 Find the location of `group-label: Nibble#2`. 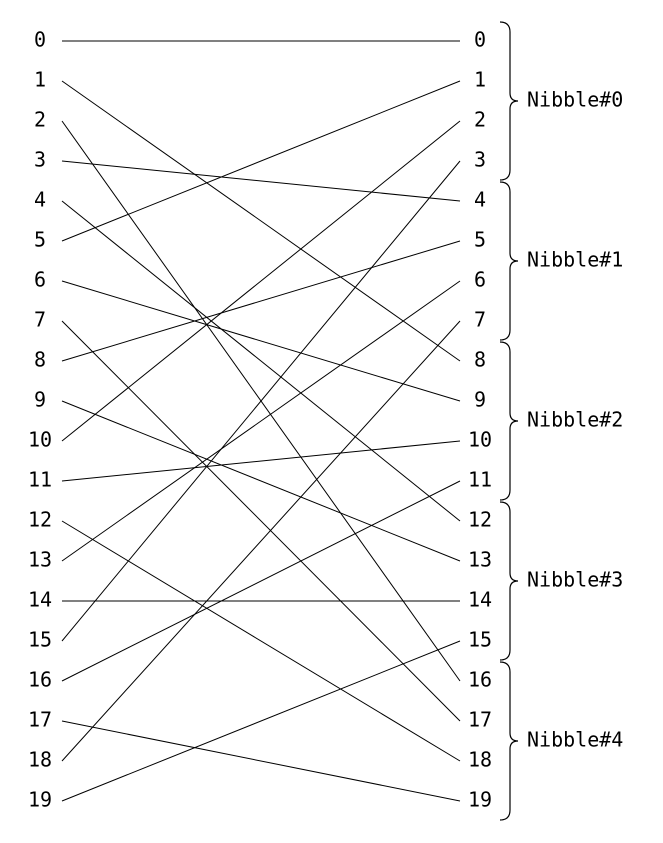

group-label: Nibble#2 is located at coordinates (575, 420).